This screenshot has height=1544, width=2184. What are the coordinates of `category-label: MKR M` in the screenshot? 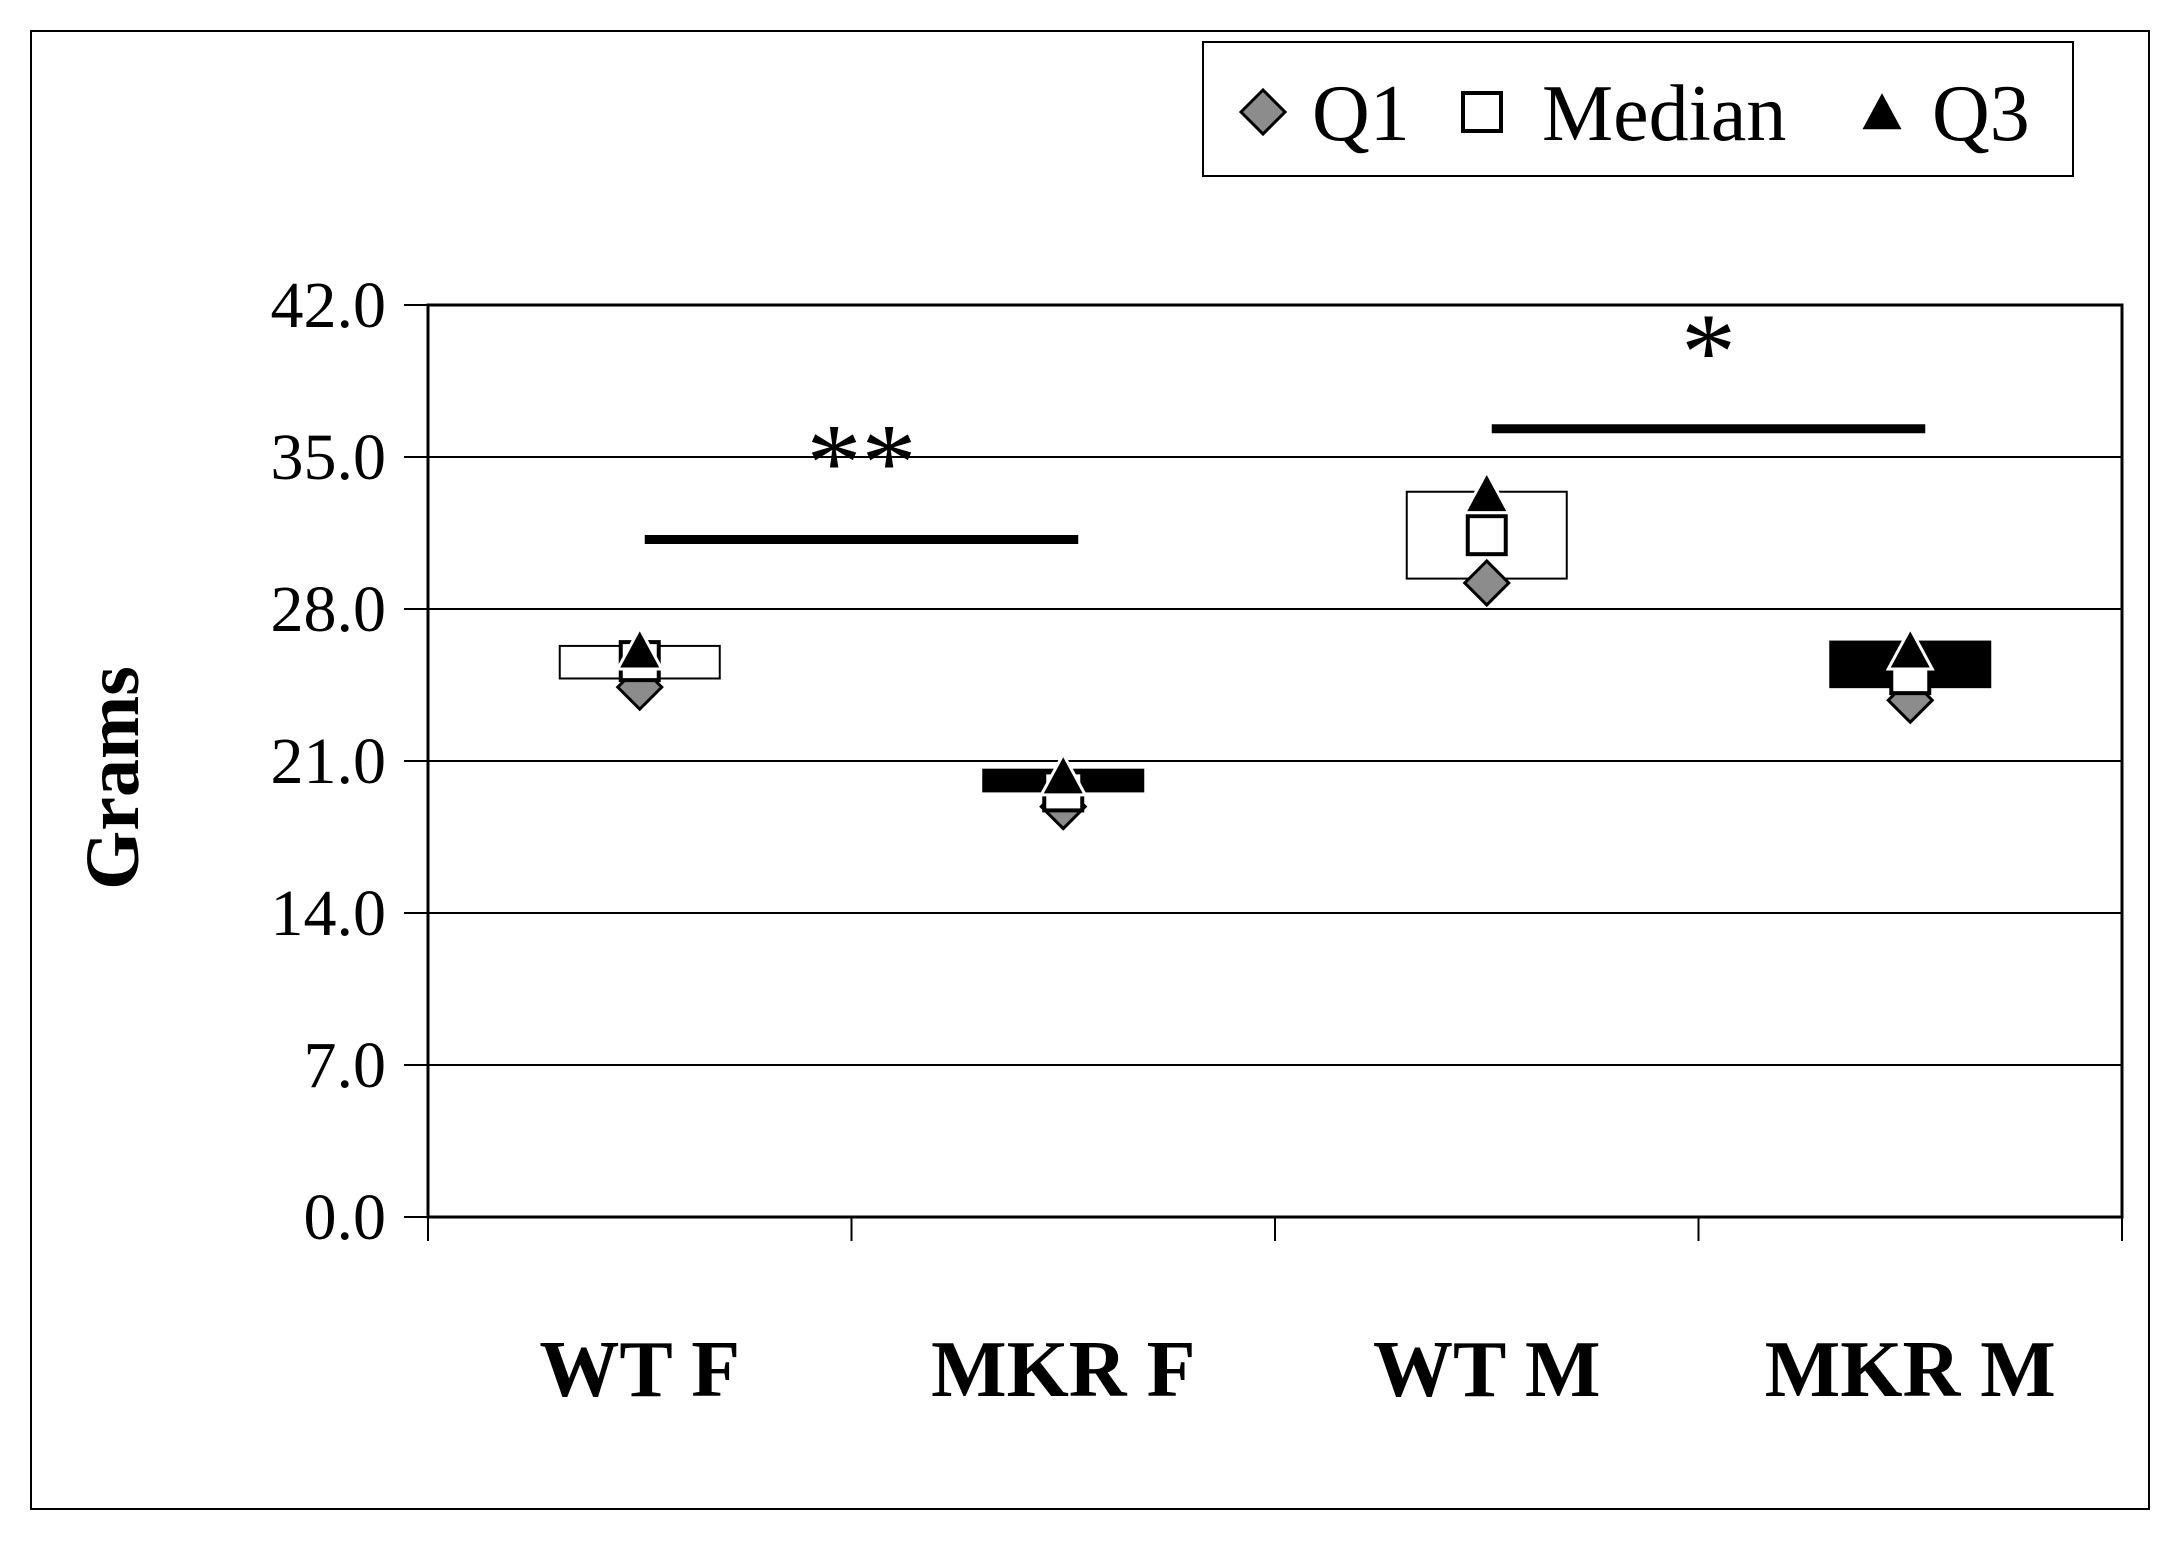 It's located at (1910, 1370).